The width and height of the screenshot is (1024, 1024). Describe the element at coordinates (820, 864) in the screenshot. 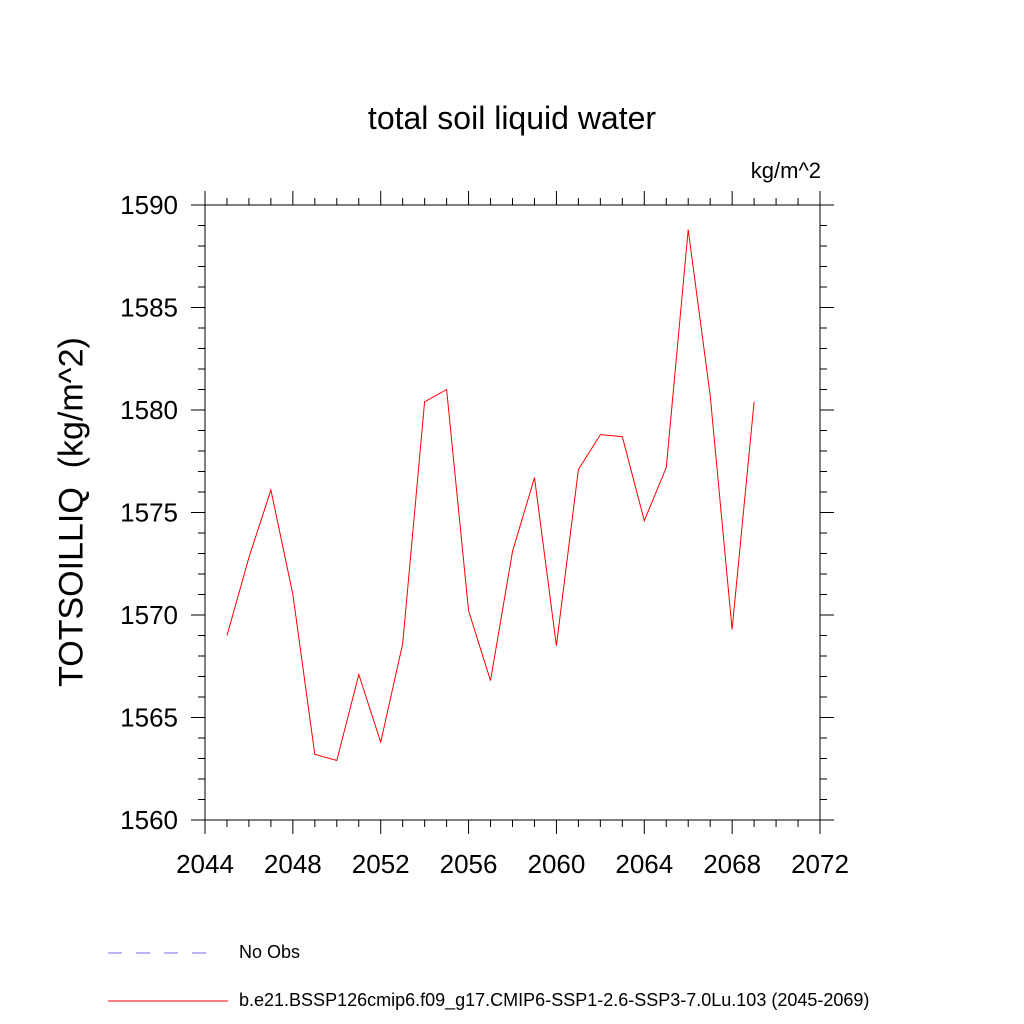

I see `x-tick-label: 2072` at that location.